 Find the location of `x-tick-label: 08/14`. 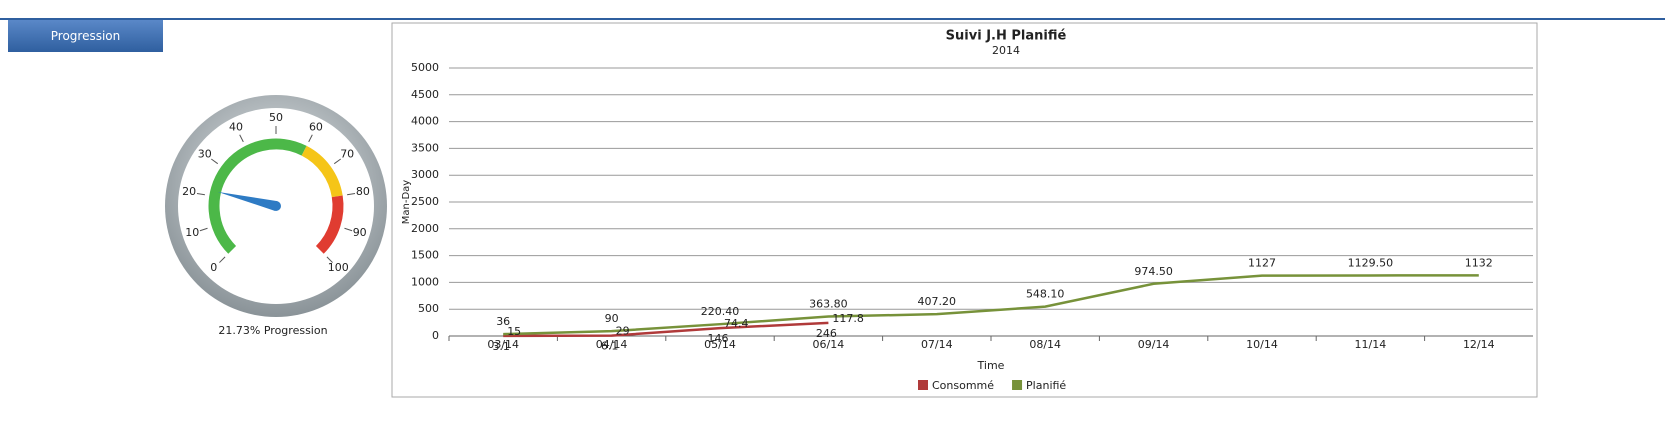

x-tick-label: 08/14 is located at coordinates (1045, 344).